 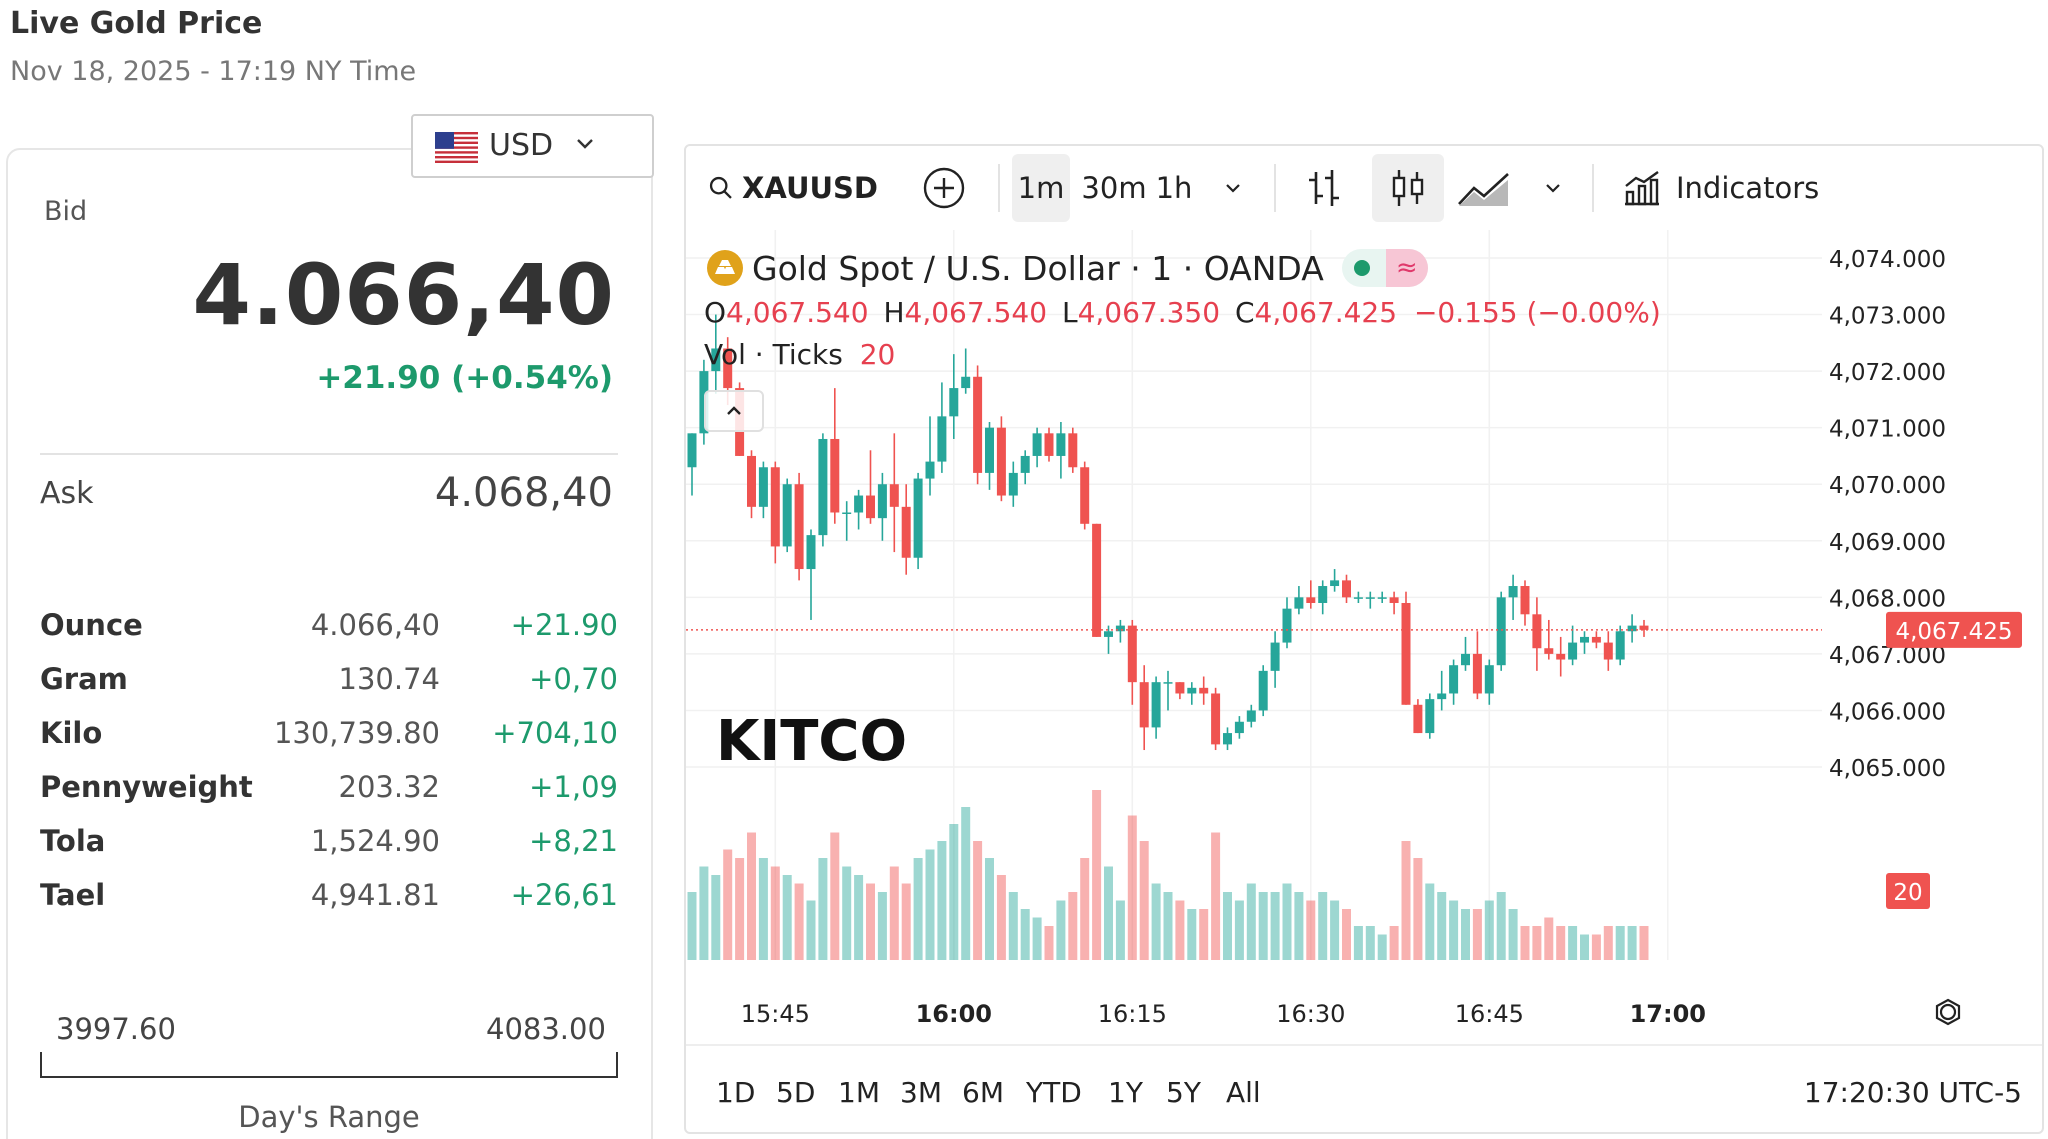 I want to click on period-5y: 5Y, so click(x=1183, y=1092).